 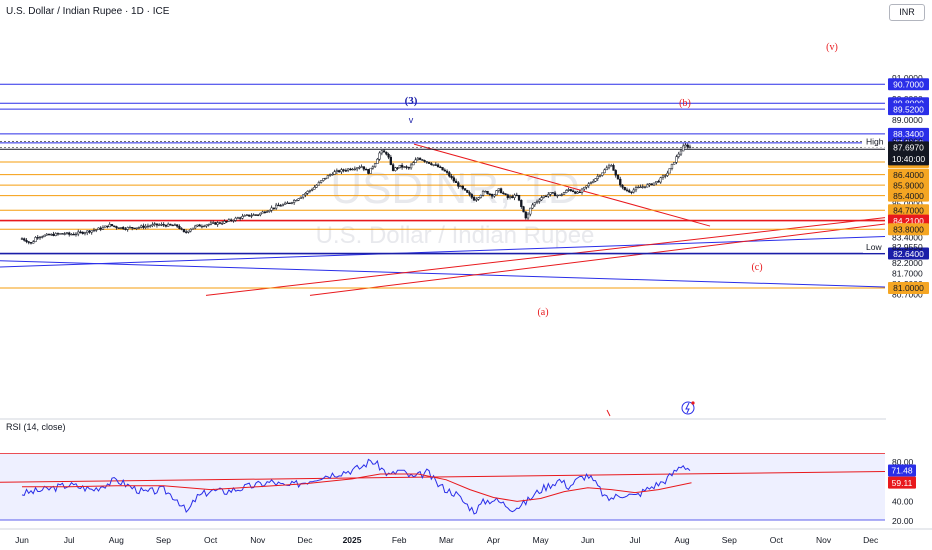 I want to click on currency-button: INR, so click(x=907, y=12).